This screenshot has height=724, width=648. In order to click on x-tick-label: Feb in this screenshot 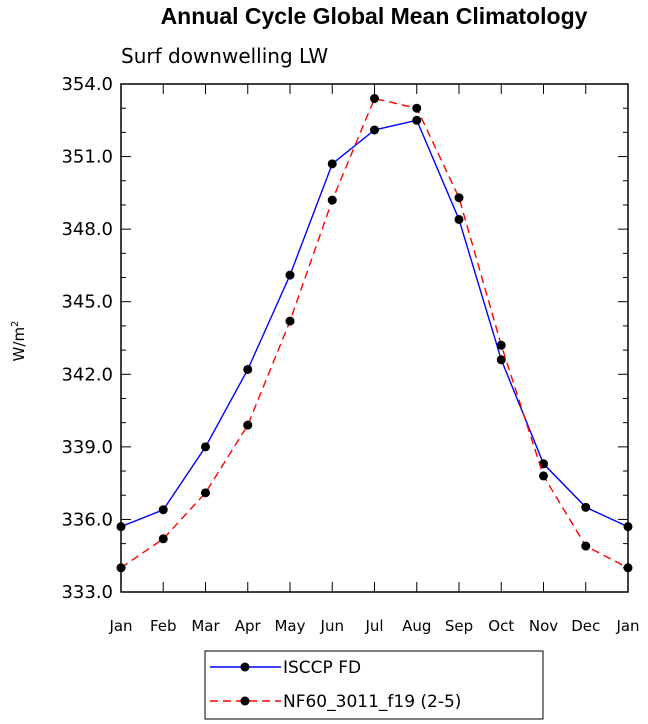, I will do `click(163, 626)`.